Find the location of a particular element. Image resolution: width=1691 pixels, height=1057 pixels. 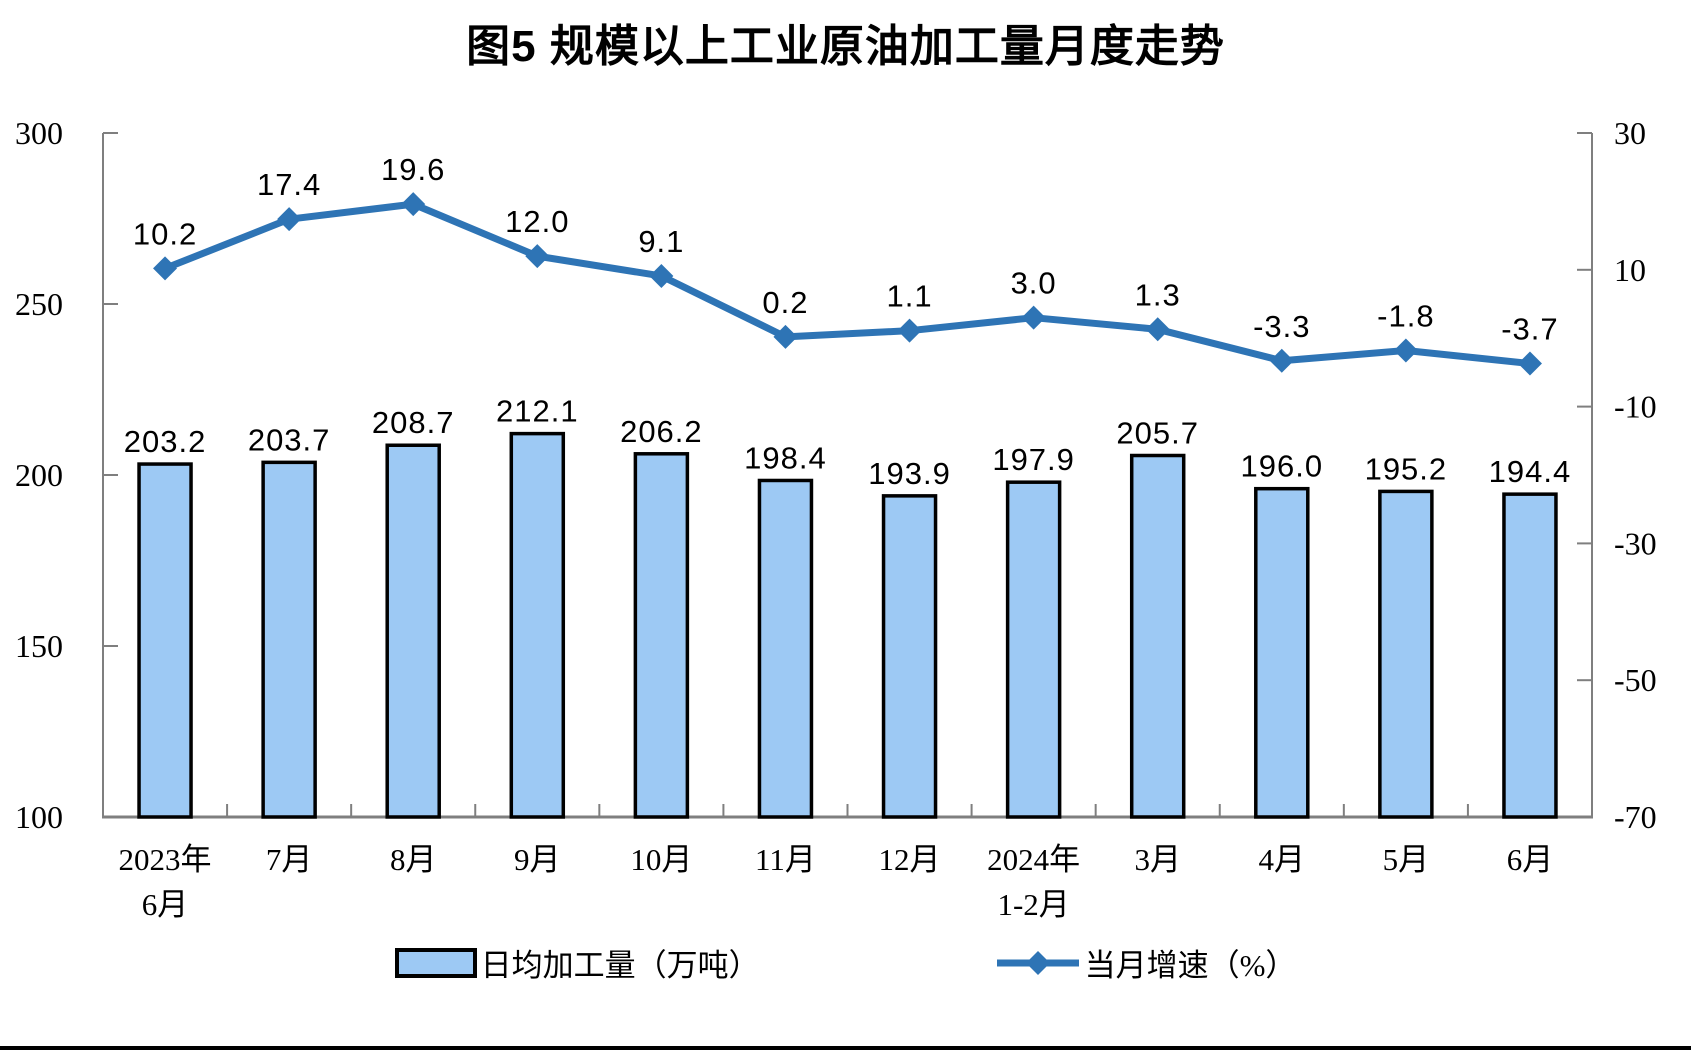

line-value-label: 10.2 is located at coordinates (165, 233).